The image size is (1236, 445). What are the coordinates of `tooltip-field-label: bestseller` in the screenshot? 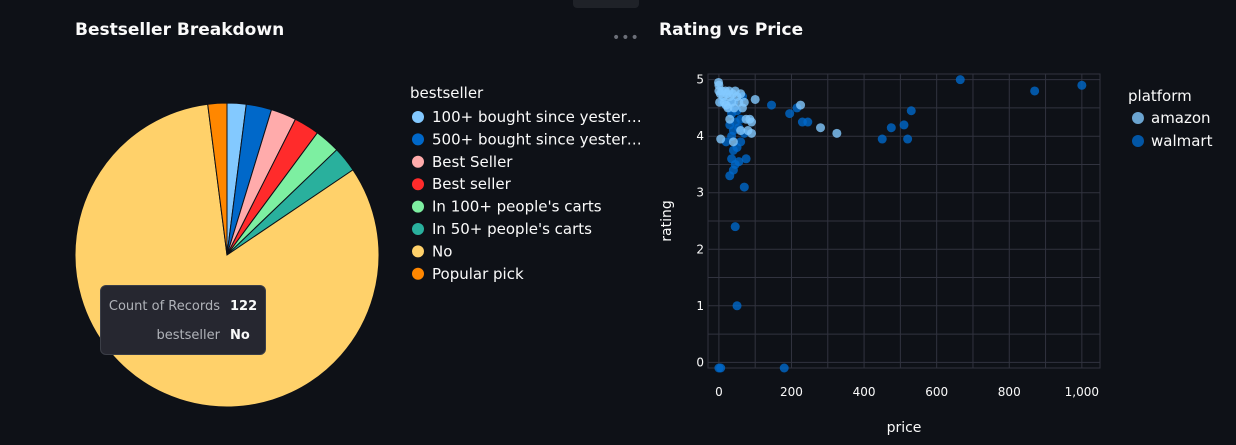 It's located at (188, 335).